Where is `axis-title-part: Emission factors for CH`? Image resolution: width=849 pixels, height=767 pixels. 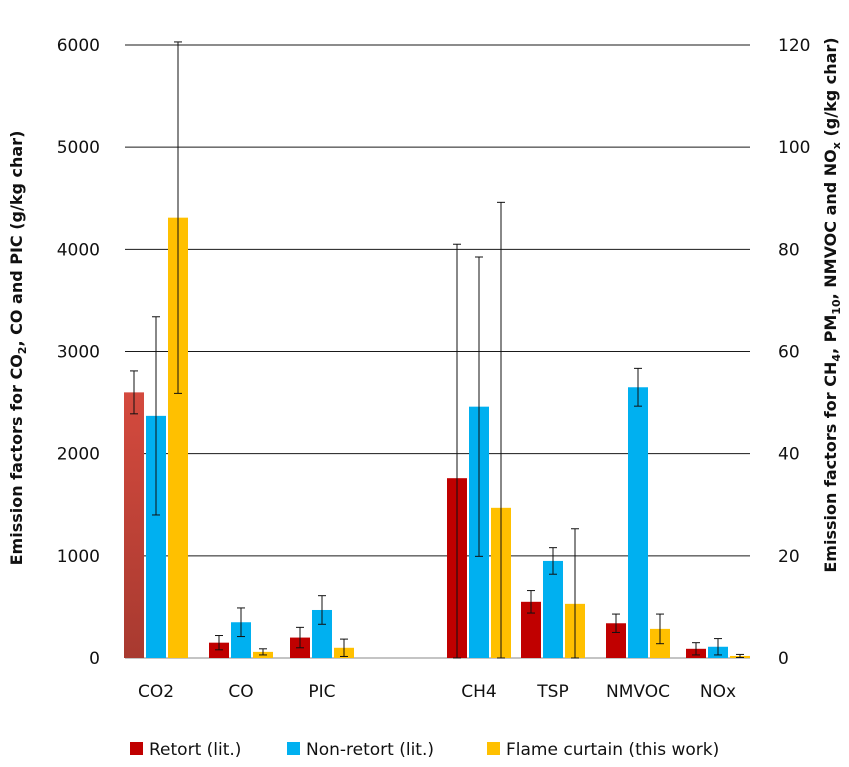
axis-title-part: Emission factors for CH is located at coordinates (830, 467).